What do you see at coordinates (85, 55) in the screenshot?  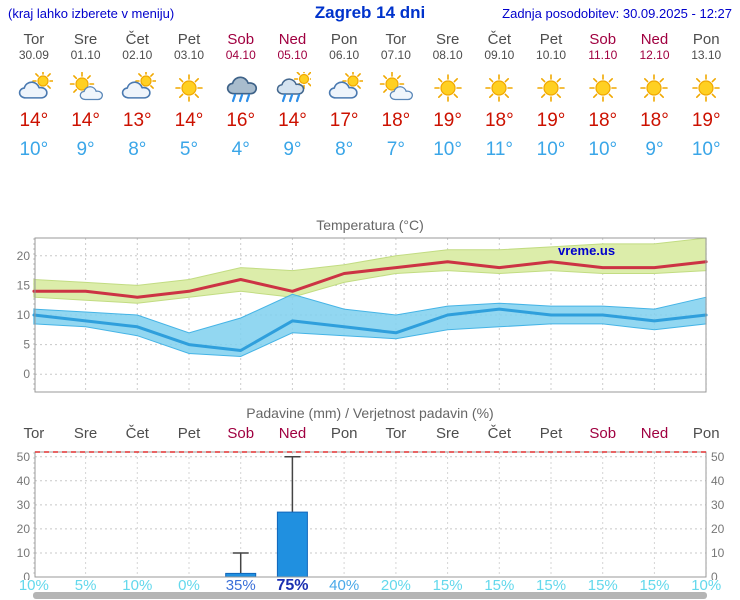 I see `day-date: 01.10` at bounding box center [85, 55].